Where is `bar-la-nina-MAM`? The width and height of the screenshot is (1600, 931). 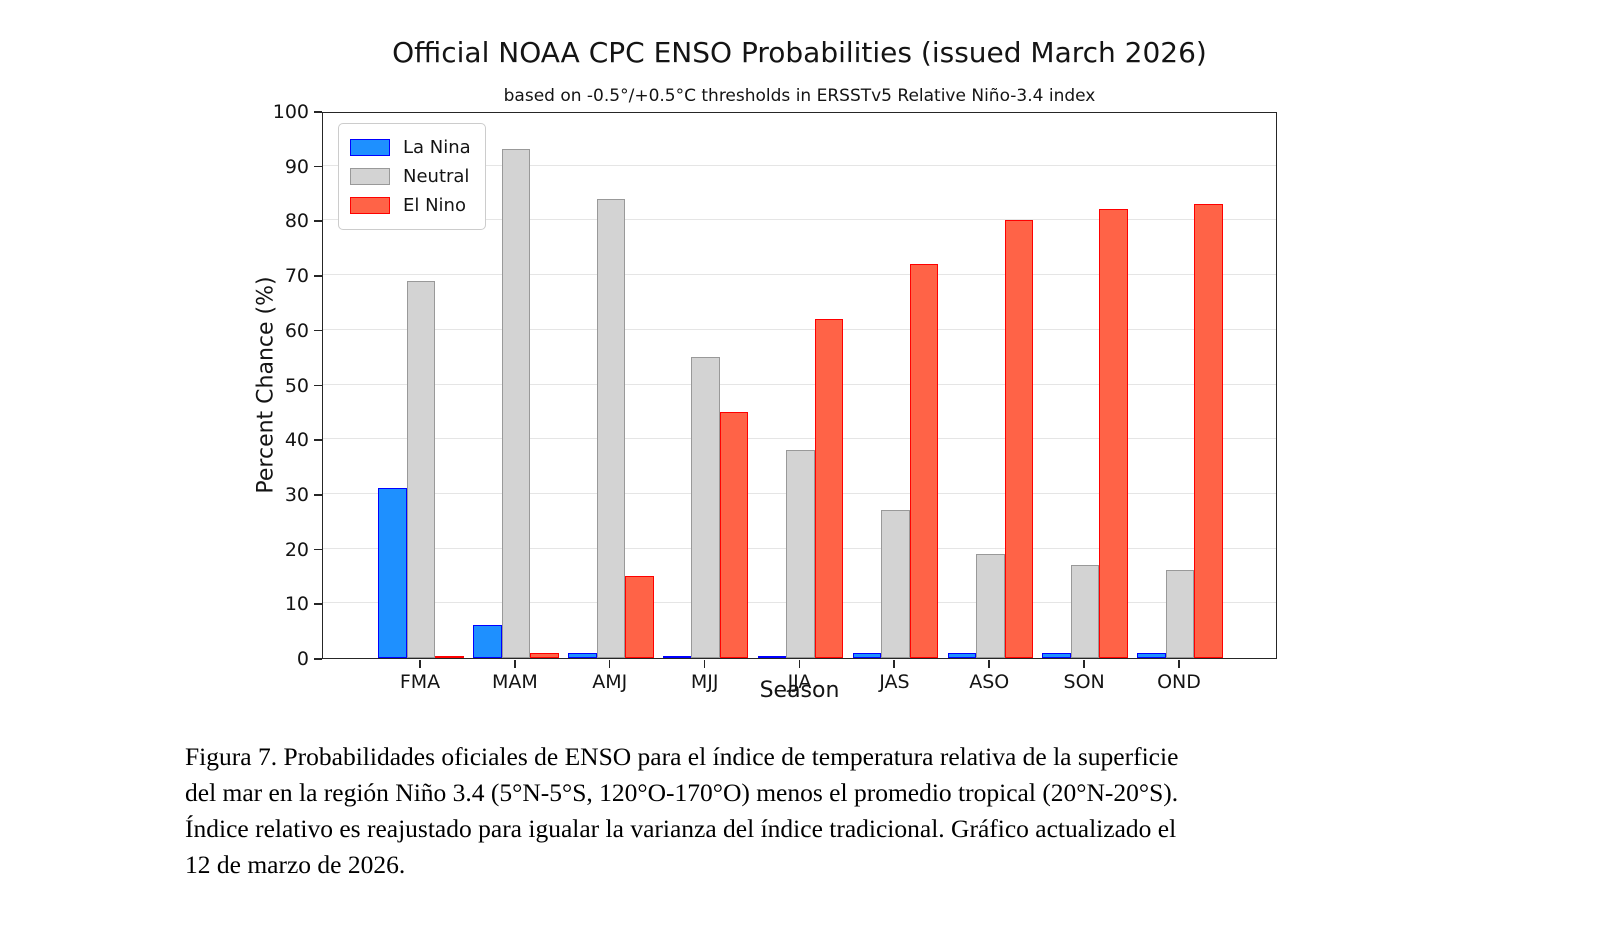
bar-la-nina-MAM is located at coordinates (487, 641).